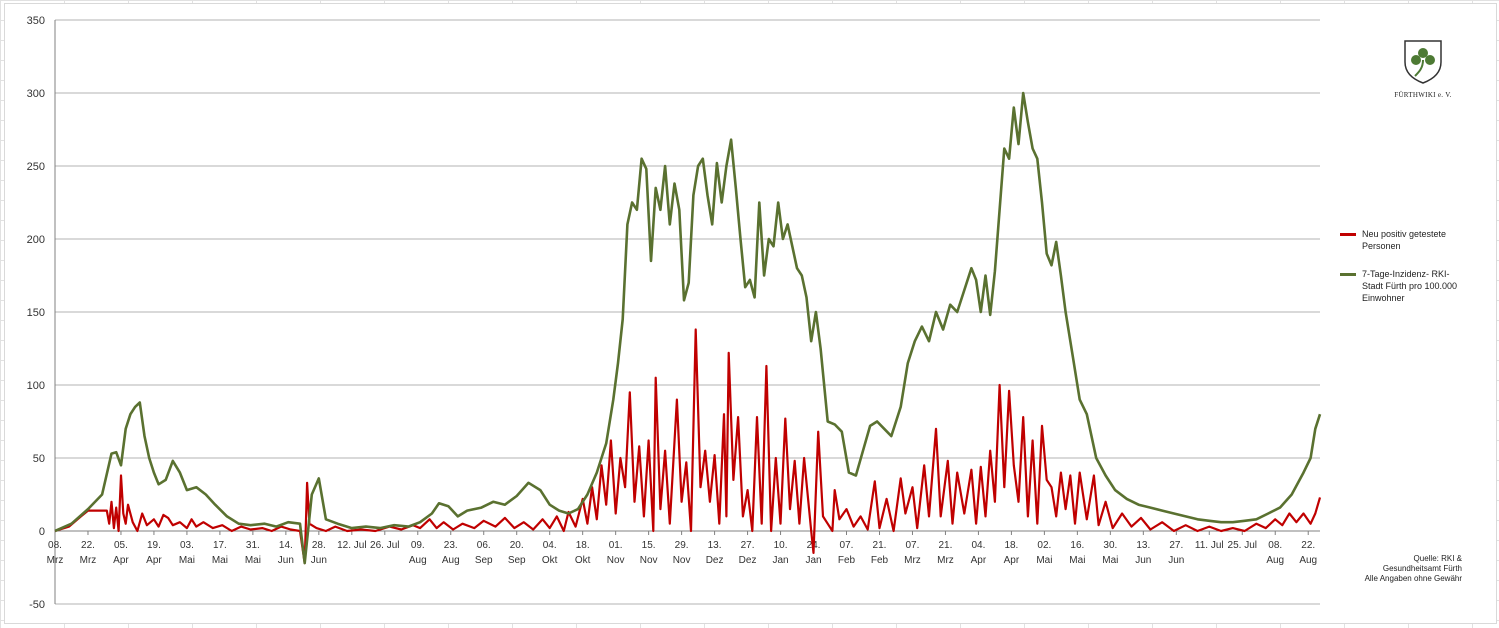 This screenshot has width=1499, height=628. I want to click on x-tick-label: 02., so click(1044, 545).